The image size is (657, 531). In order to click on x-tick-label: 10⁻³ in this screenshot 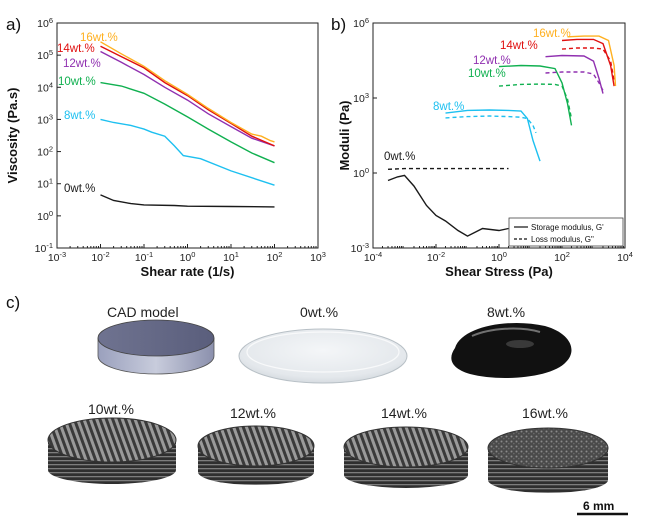, I will do `click(57, 257)`.